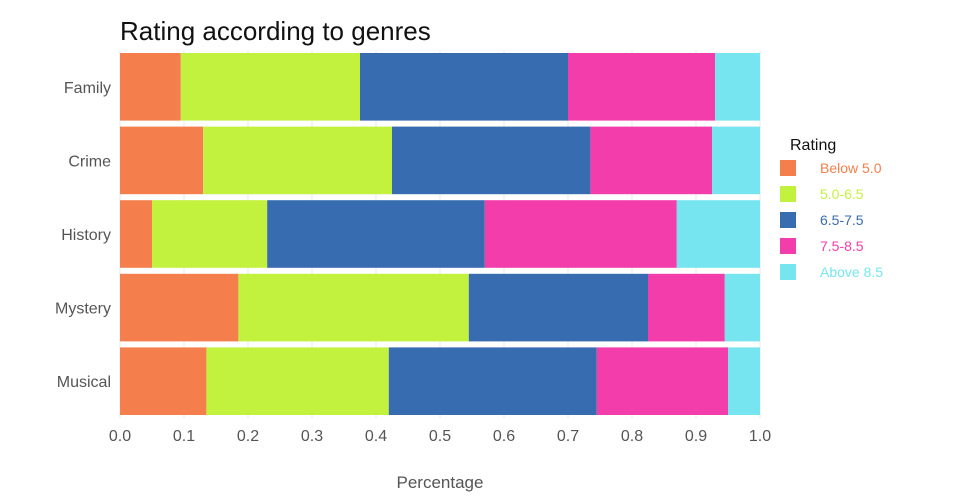 This screenshot has width=960, height=500. Describe the element at coordinates (813, 145) in the screenshot. I see `legend-title: Rating` at that location.